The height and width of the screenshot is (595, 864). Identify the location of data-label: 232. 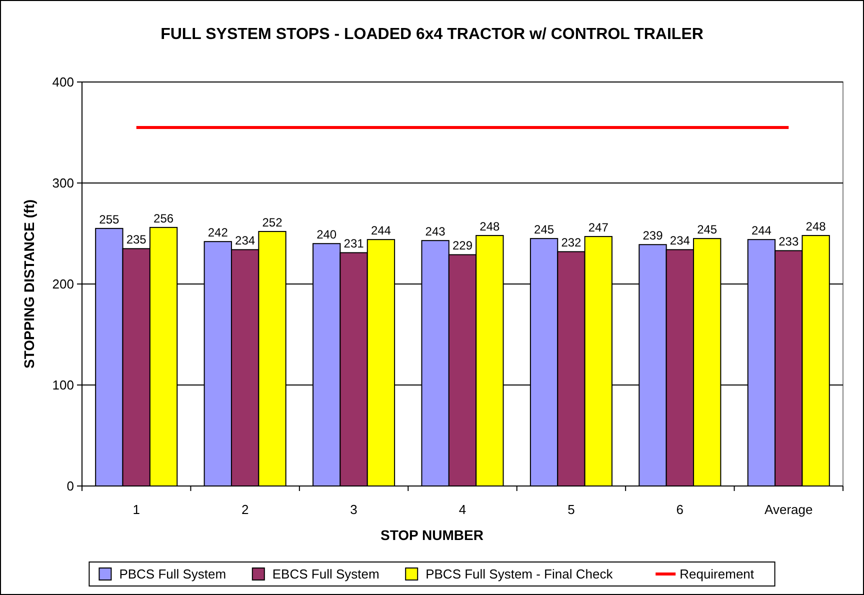
(571, 243).